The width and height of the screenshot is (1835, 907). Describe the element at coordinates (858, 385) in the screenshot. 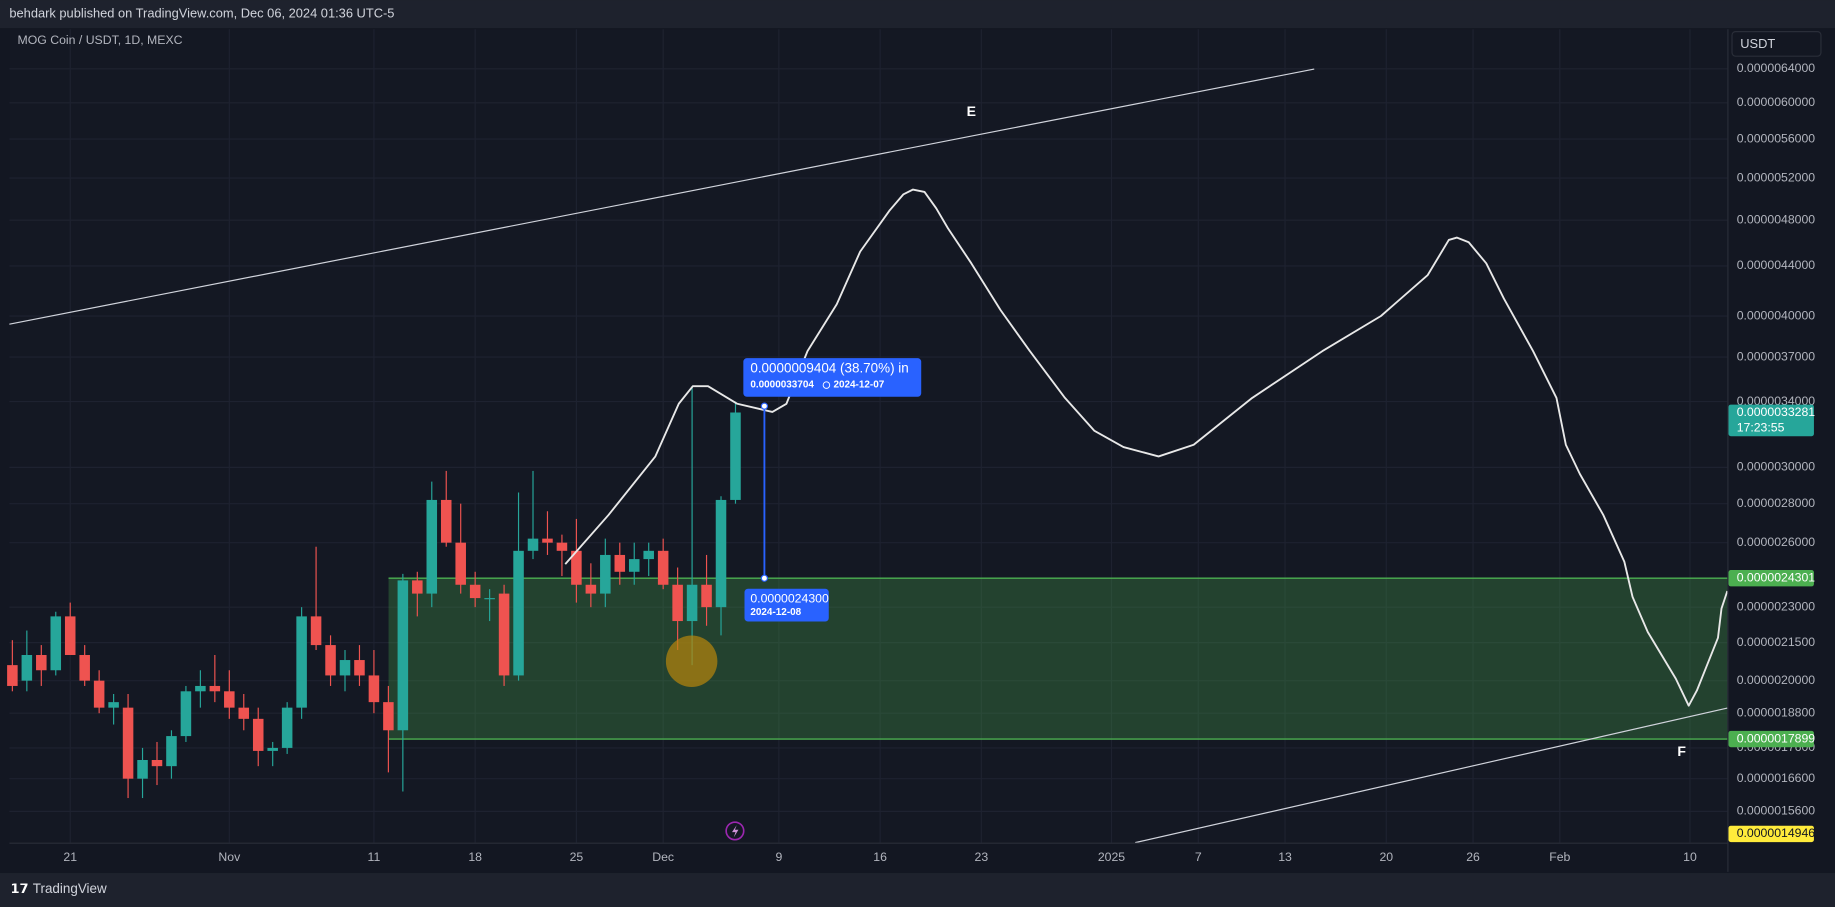

I see `measure-end-date: 2024-12-07` at that location.